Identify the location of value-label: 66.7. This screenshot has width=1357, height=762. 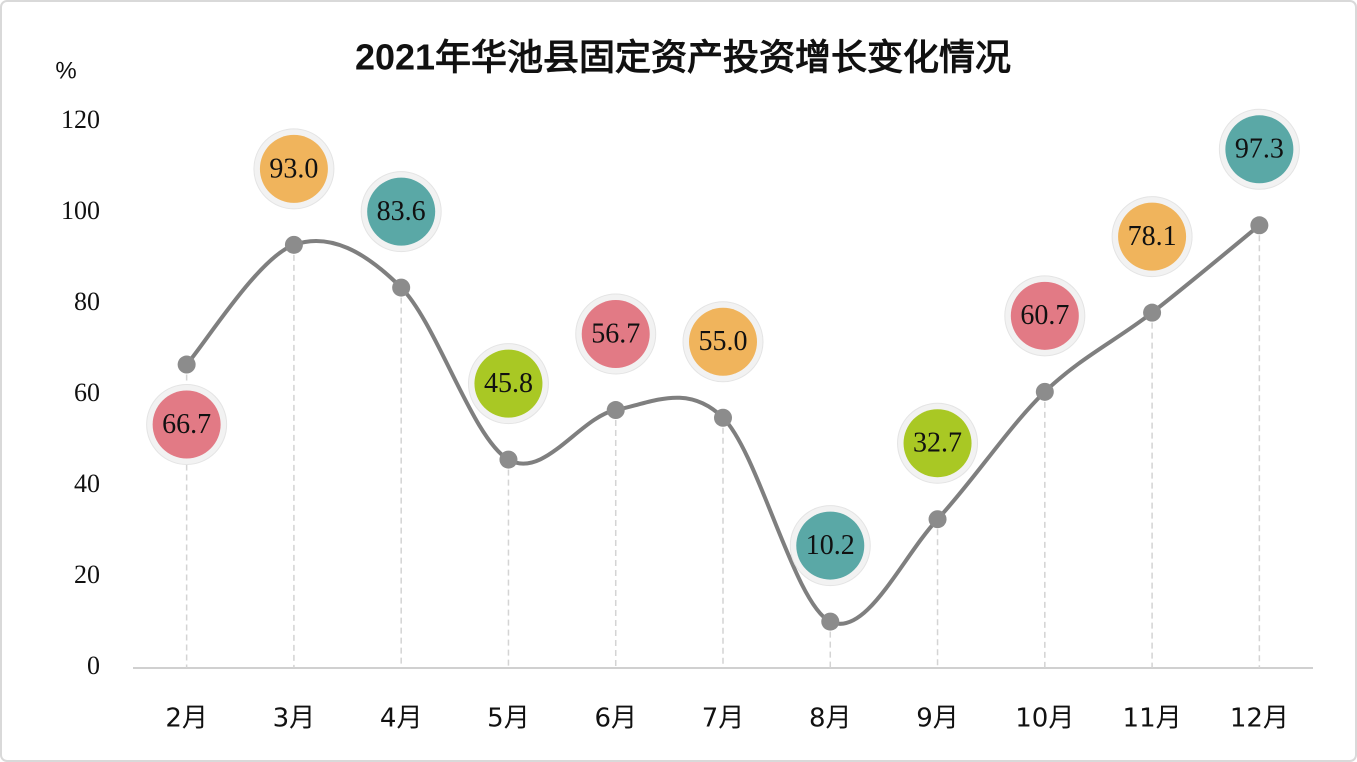
(186, 424).